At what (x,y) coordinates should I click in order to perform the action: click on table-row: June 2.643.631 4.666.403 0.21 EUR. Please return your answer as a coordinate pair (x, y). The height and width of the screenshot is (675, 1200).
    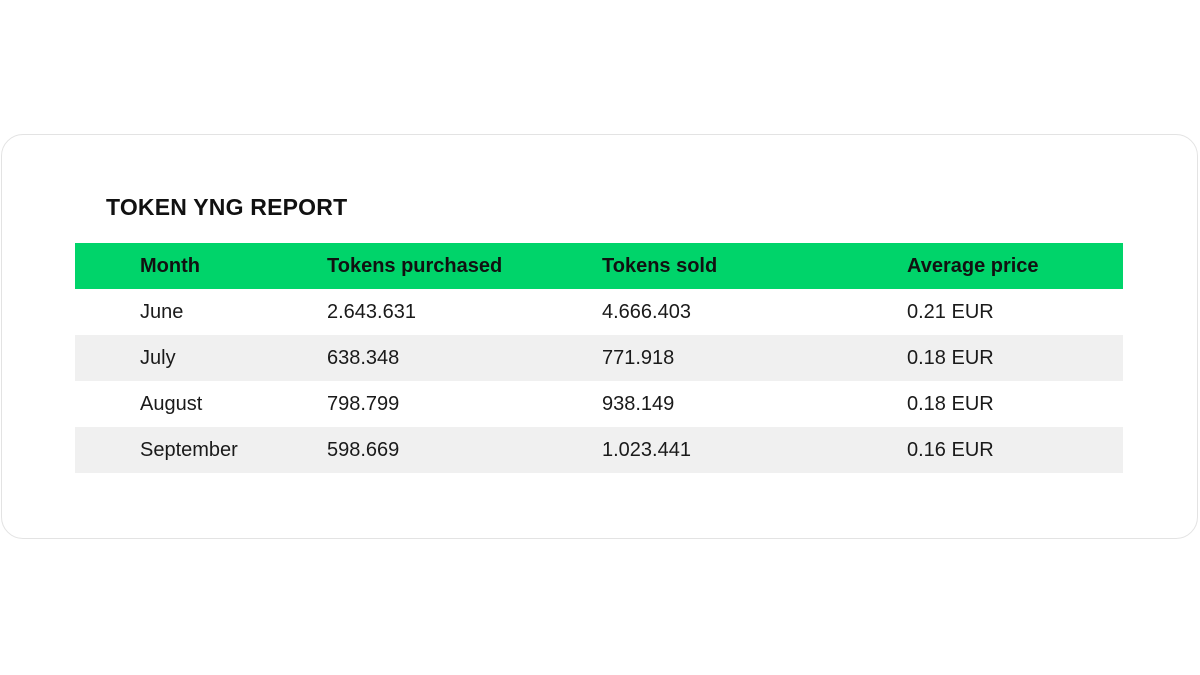
    Looking at the image, I should click on (599, 312).